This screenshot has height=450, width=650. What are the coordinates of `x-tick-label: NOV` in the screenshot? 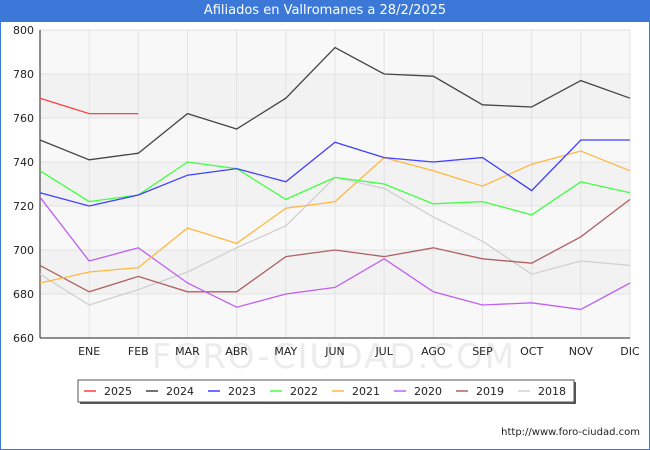 It's located at (581, 351).